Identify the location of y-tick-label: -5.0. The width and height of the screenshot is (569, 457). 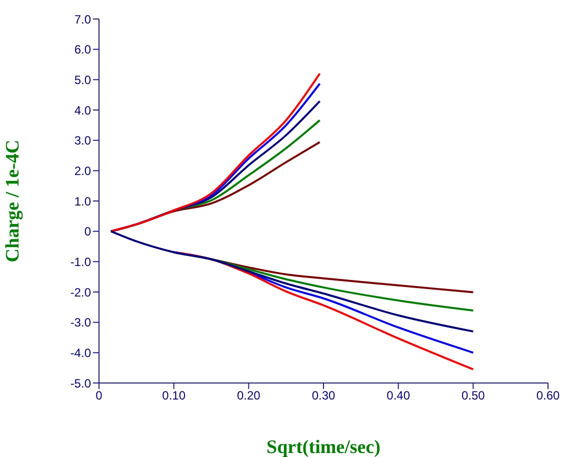
(81, 383).